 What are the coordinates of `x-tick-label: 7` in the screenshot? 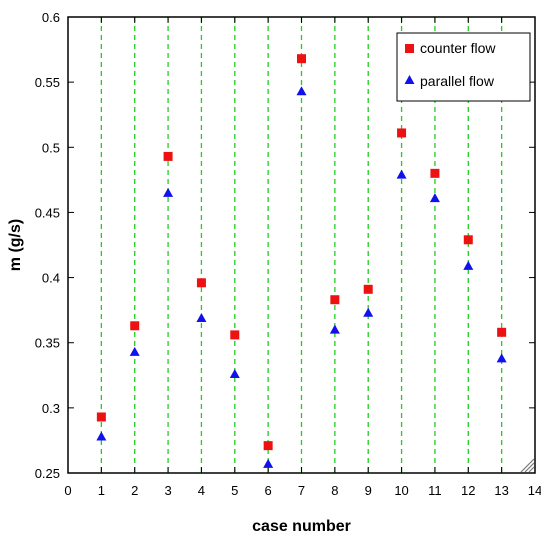 It's located at (301, 490).